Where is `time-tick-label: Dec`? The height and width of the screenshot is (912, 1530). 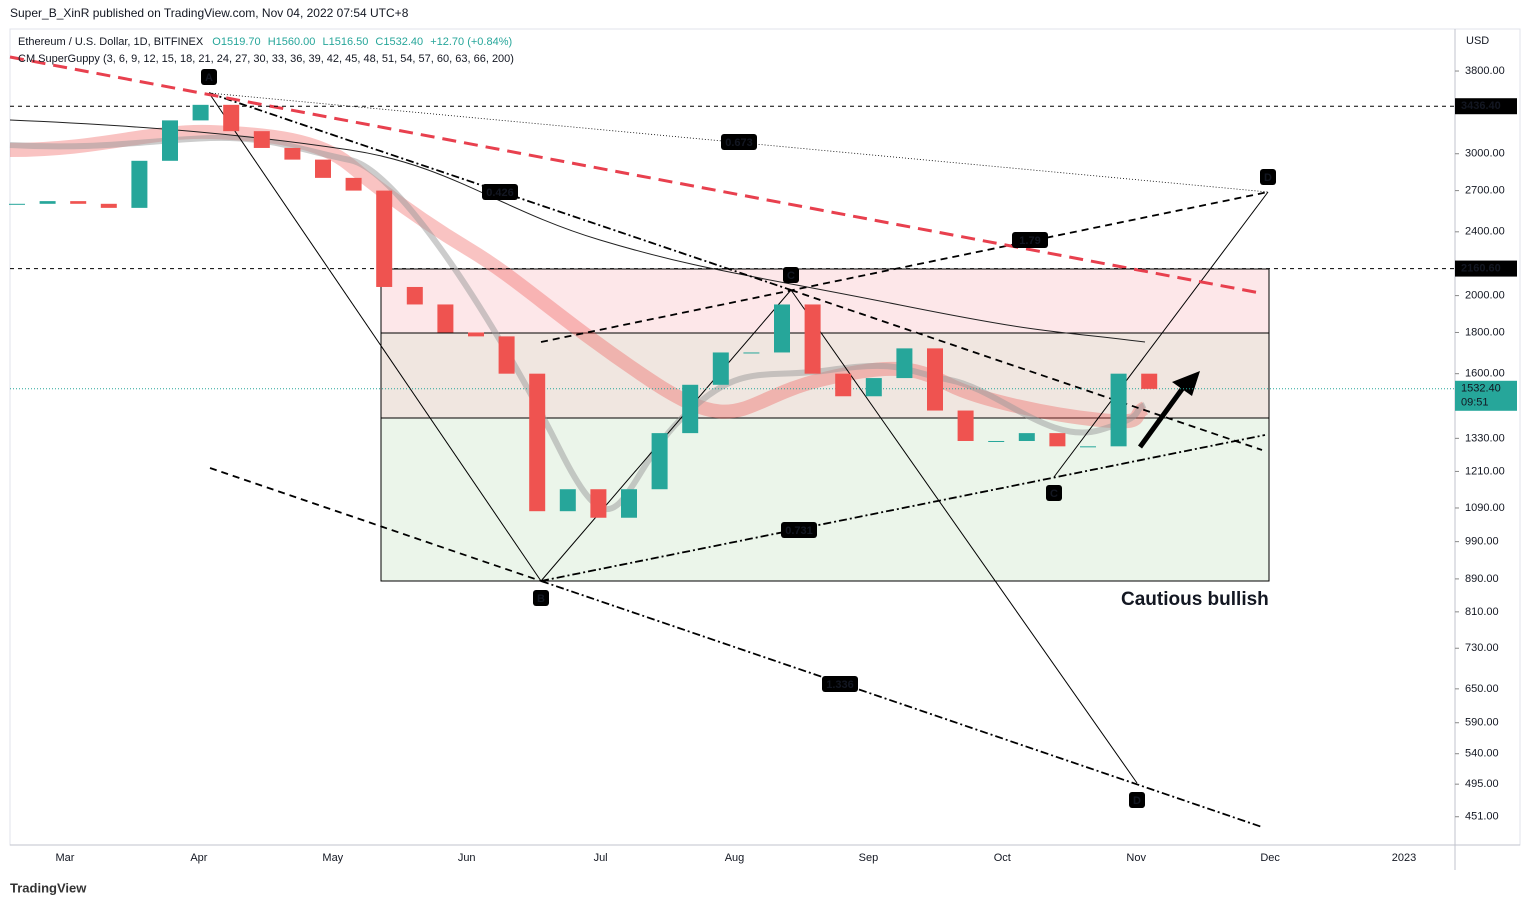
time-tick-label: Dec is located at coordinates (1270, 858).